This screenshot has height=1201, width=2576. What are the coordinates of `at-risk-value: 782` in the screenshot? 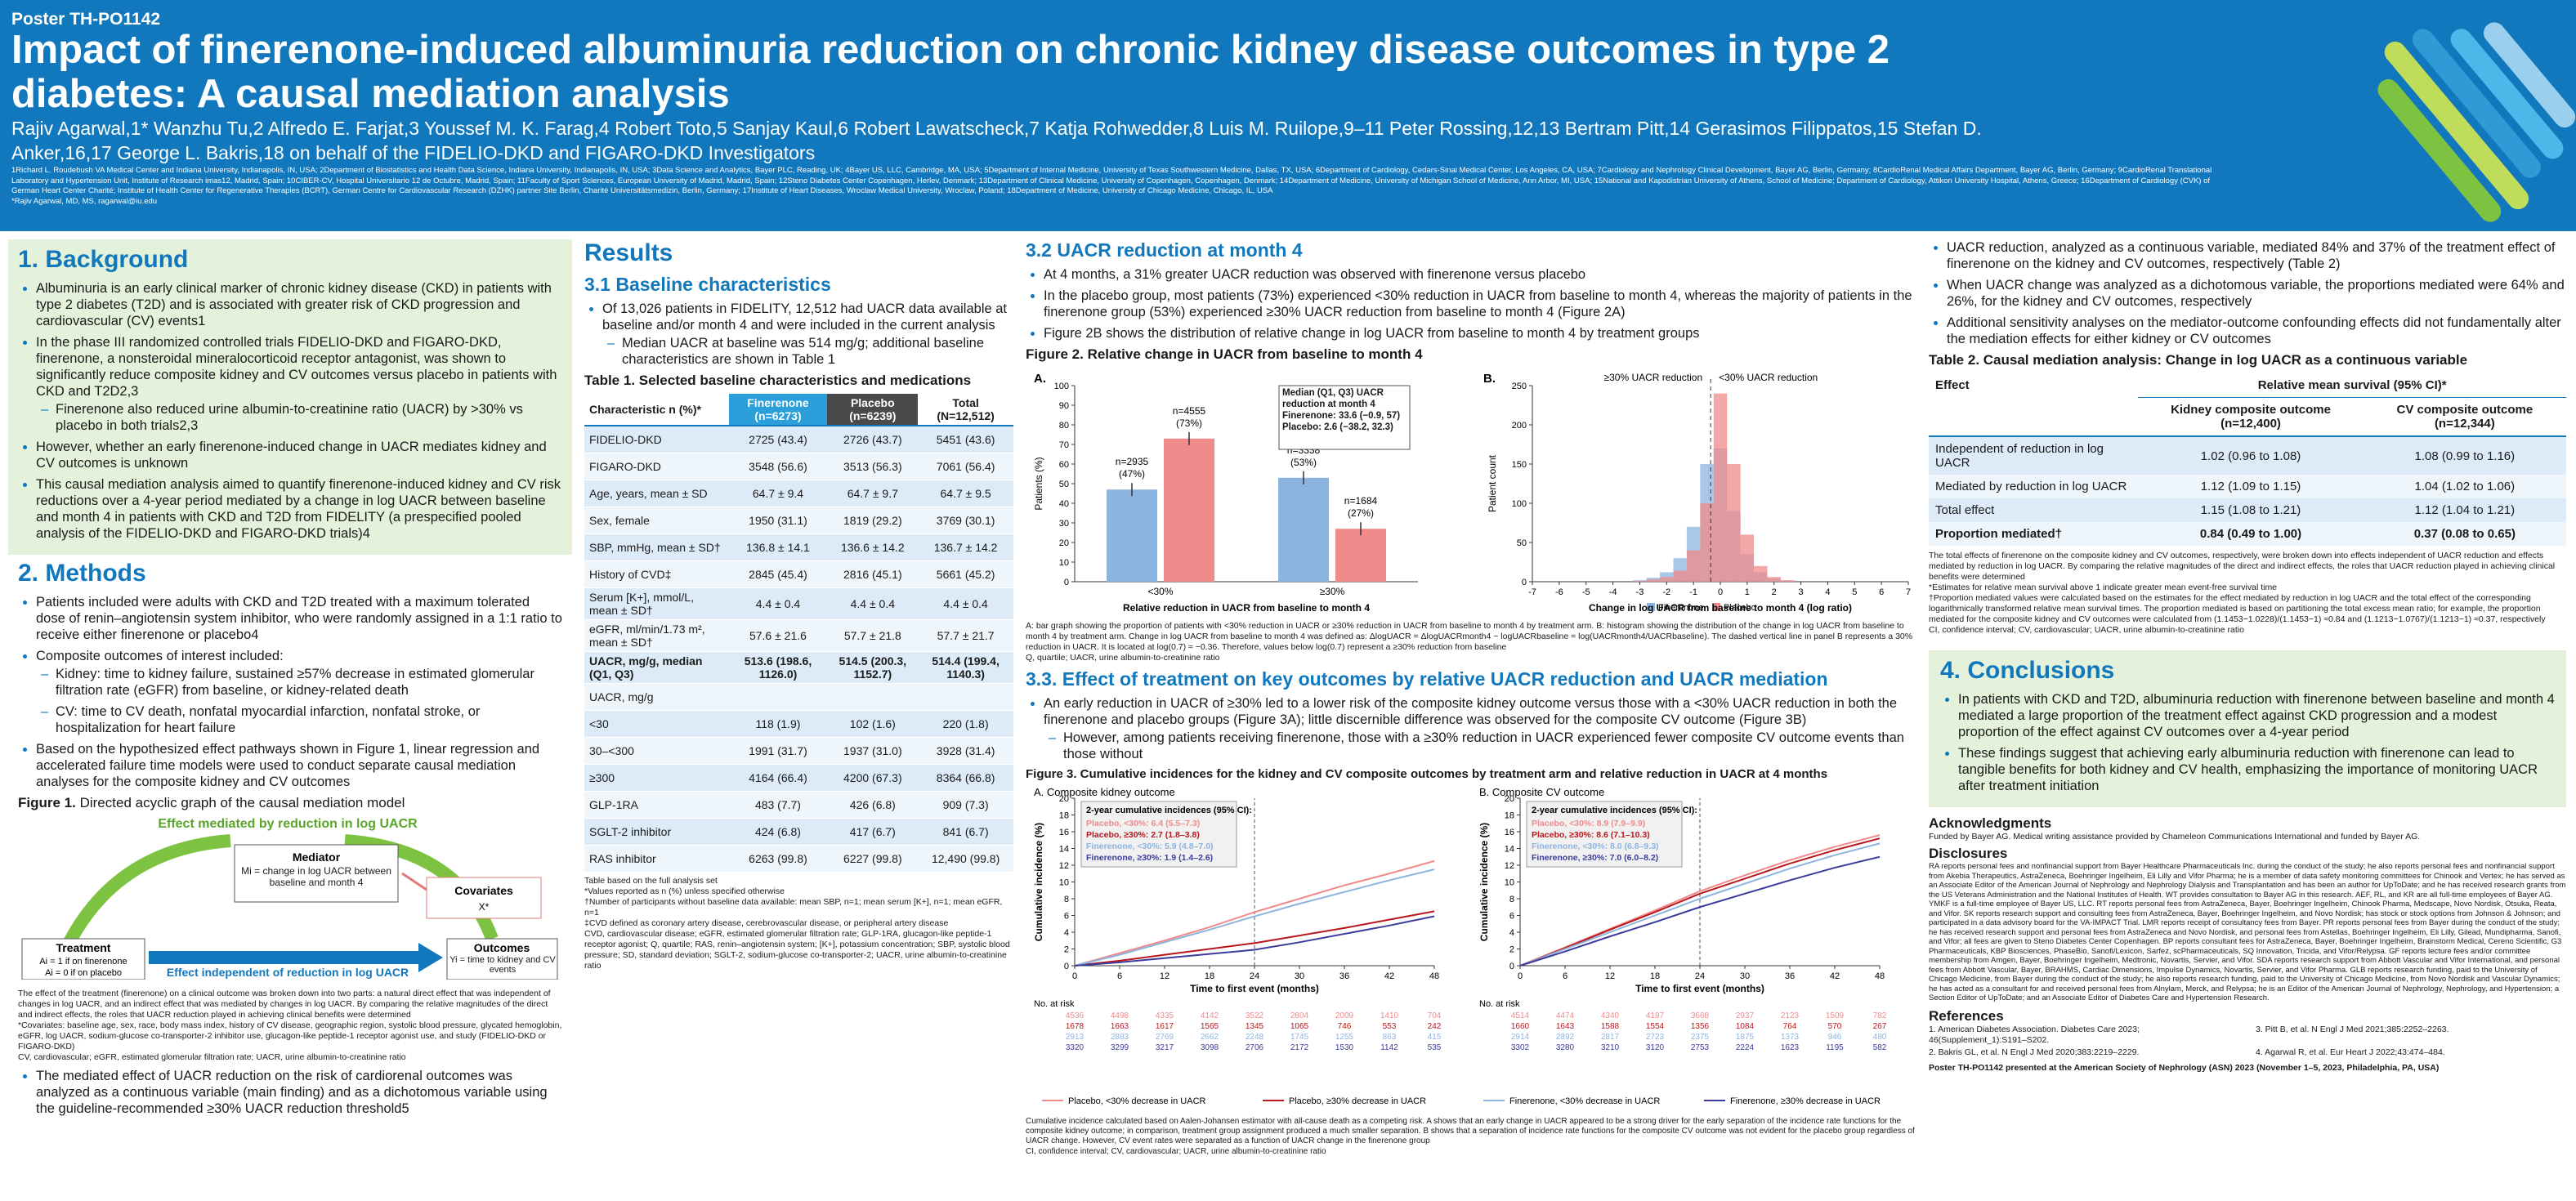 It's located at (1880, 1015).